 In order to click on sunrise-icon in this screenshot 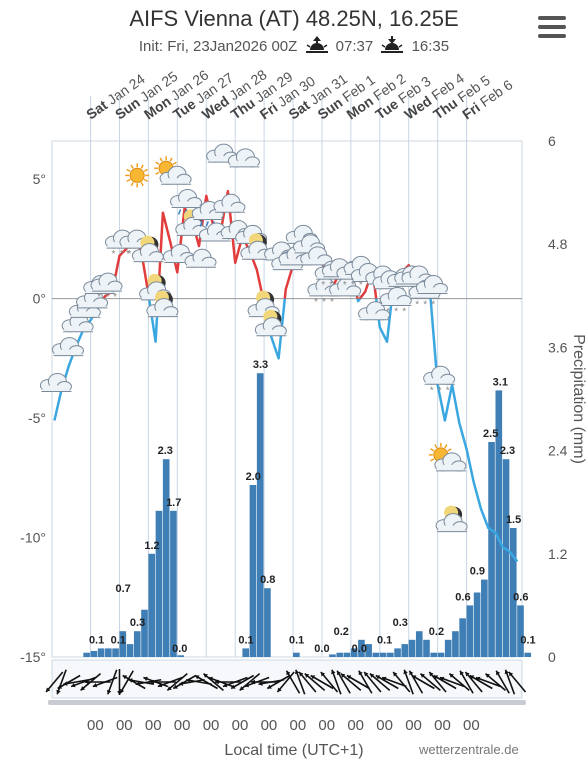, I will do `click(316, 44)`.